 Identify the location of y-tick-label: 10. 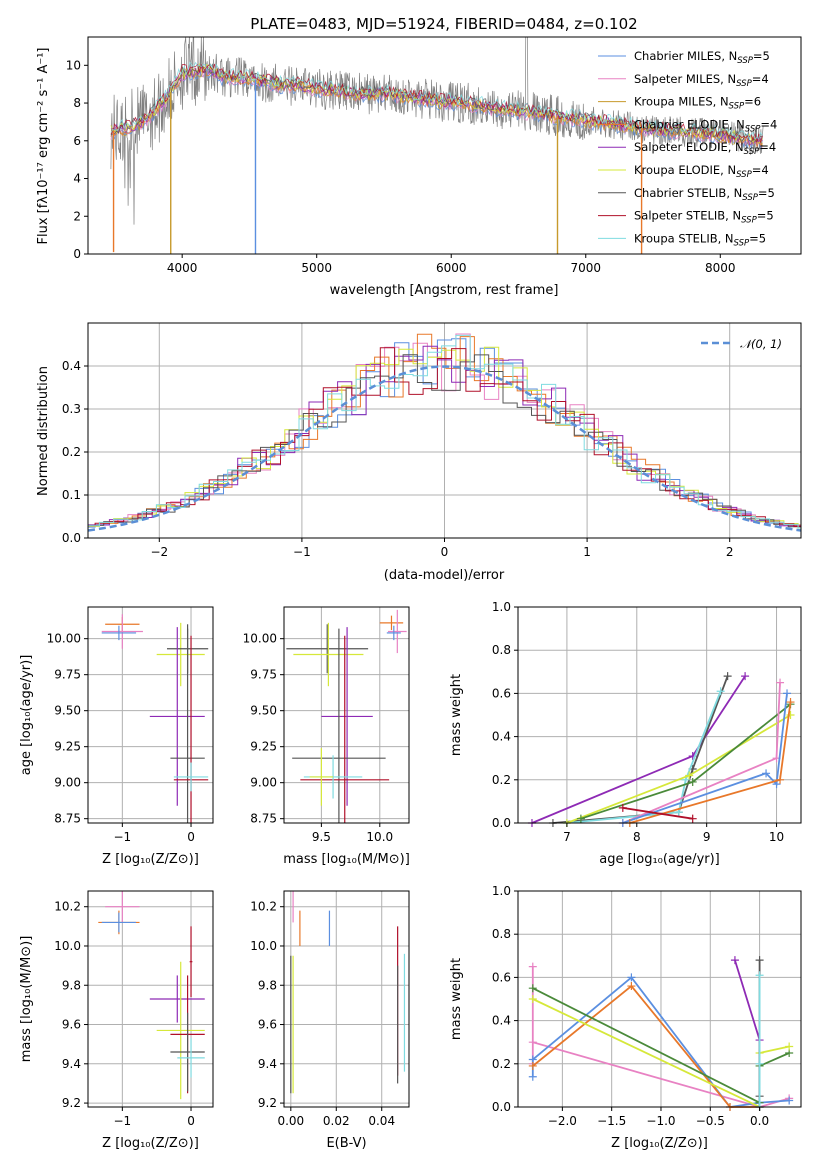
(73, 65).